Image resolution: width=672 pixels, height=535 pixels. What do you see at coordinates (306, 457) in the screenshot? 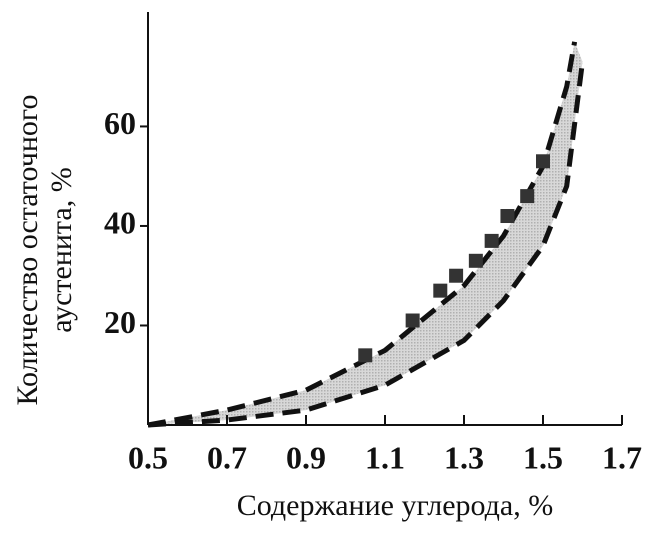
I see `x-tick-label: 0.9` at bounding box center [306, 457].